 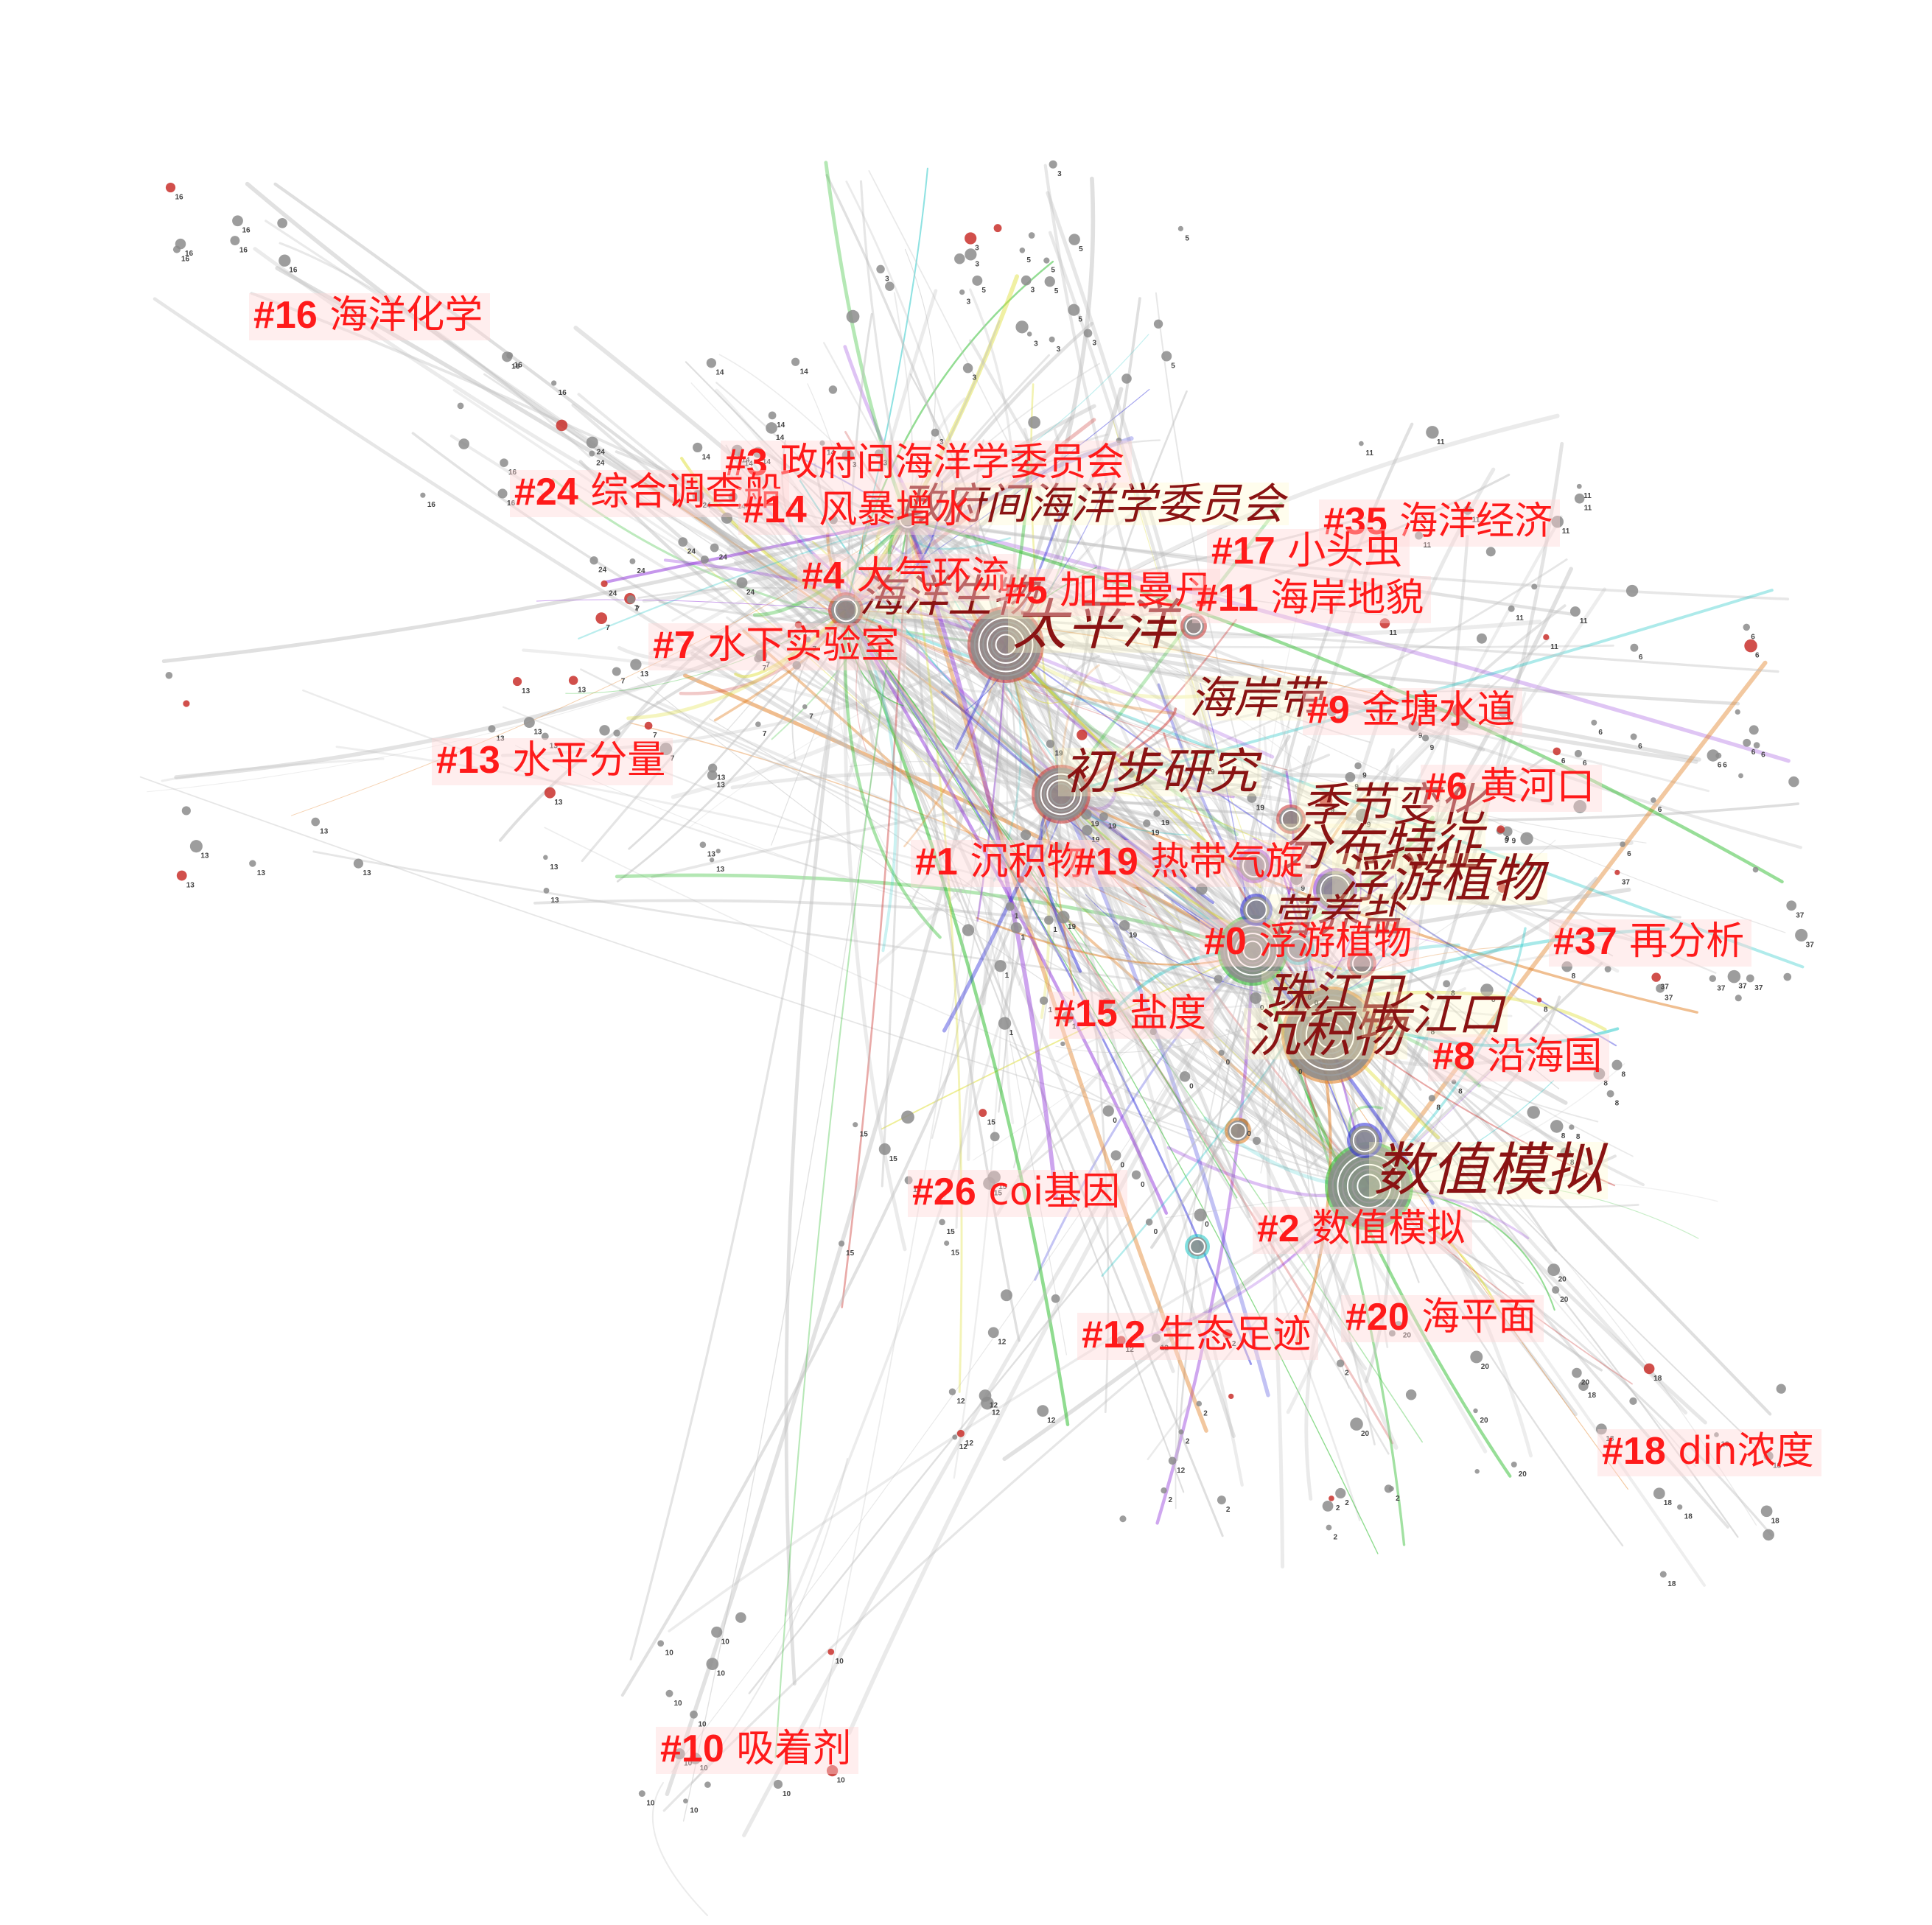 What do you see at coordinates (1810, 945) in the screenshot?
I see `cluster-id-tick: 37` at bounding box center [1810, 945].